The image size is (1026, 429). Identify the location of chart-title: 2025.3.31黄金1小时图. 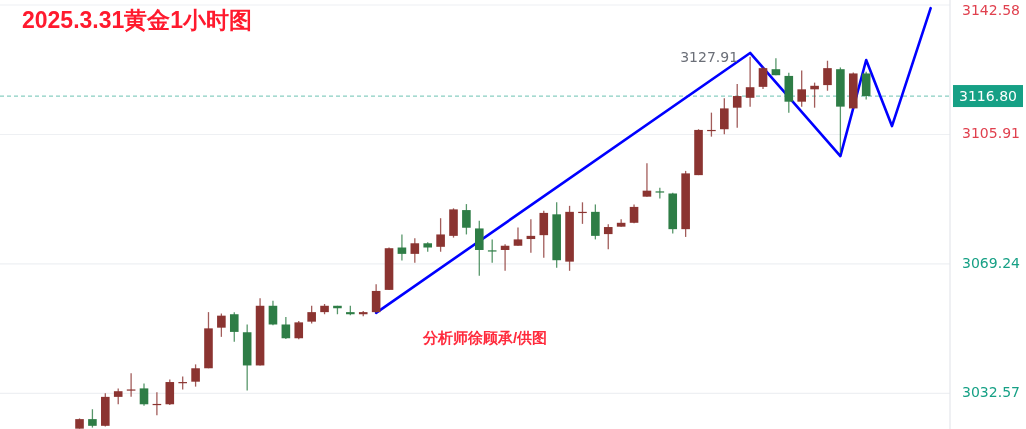
(137, 20).